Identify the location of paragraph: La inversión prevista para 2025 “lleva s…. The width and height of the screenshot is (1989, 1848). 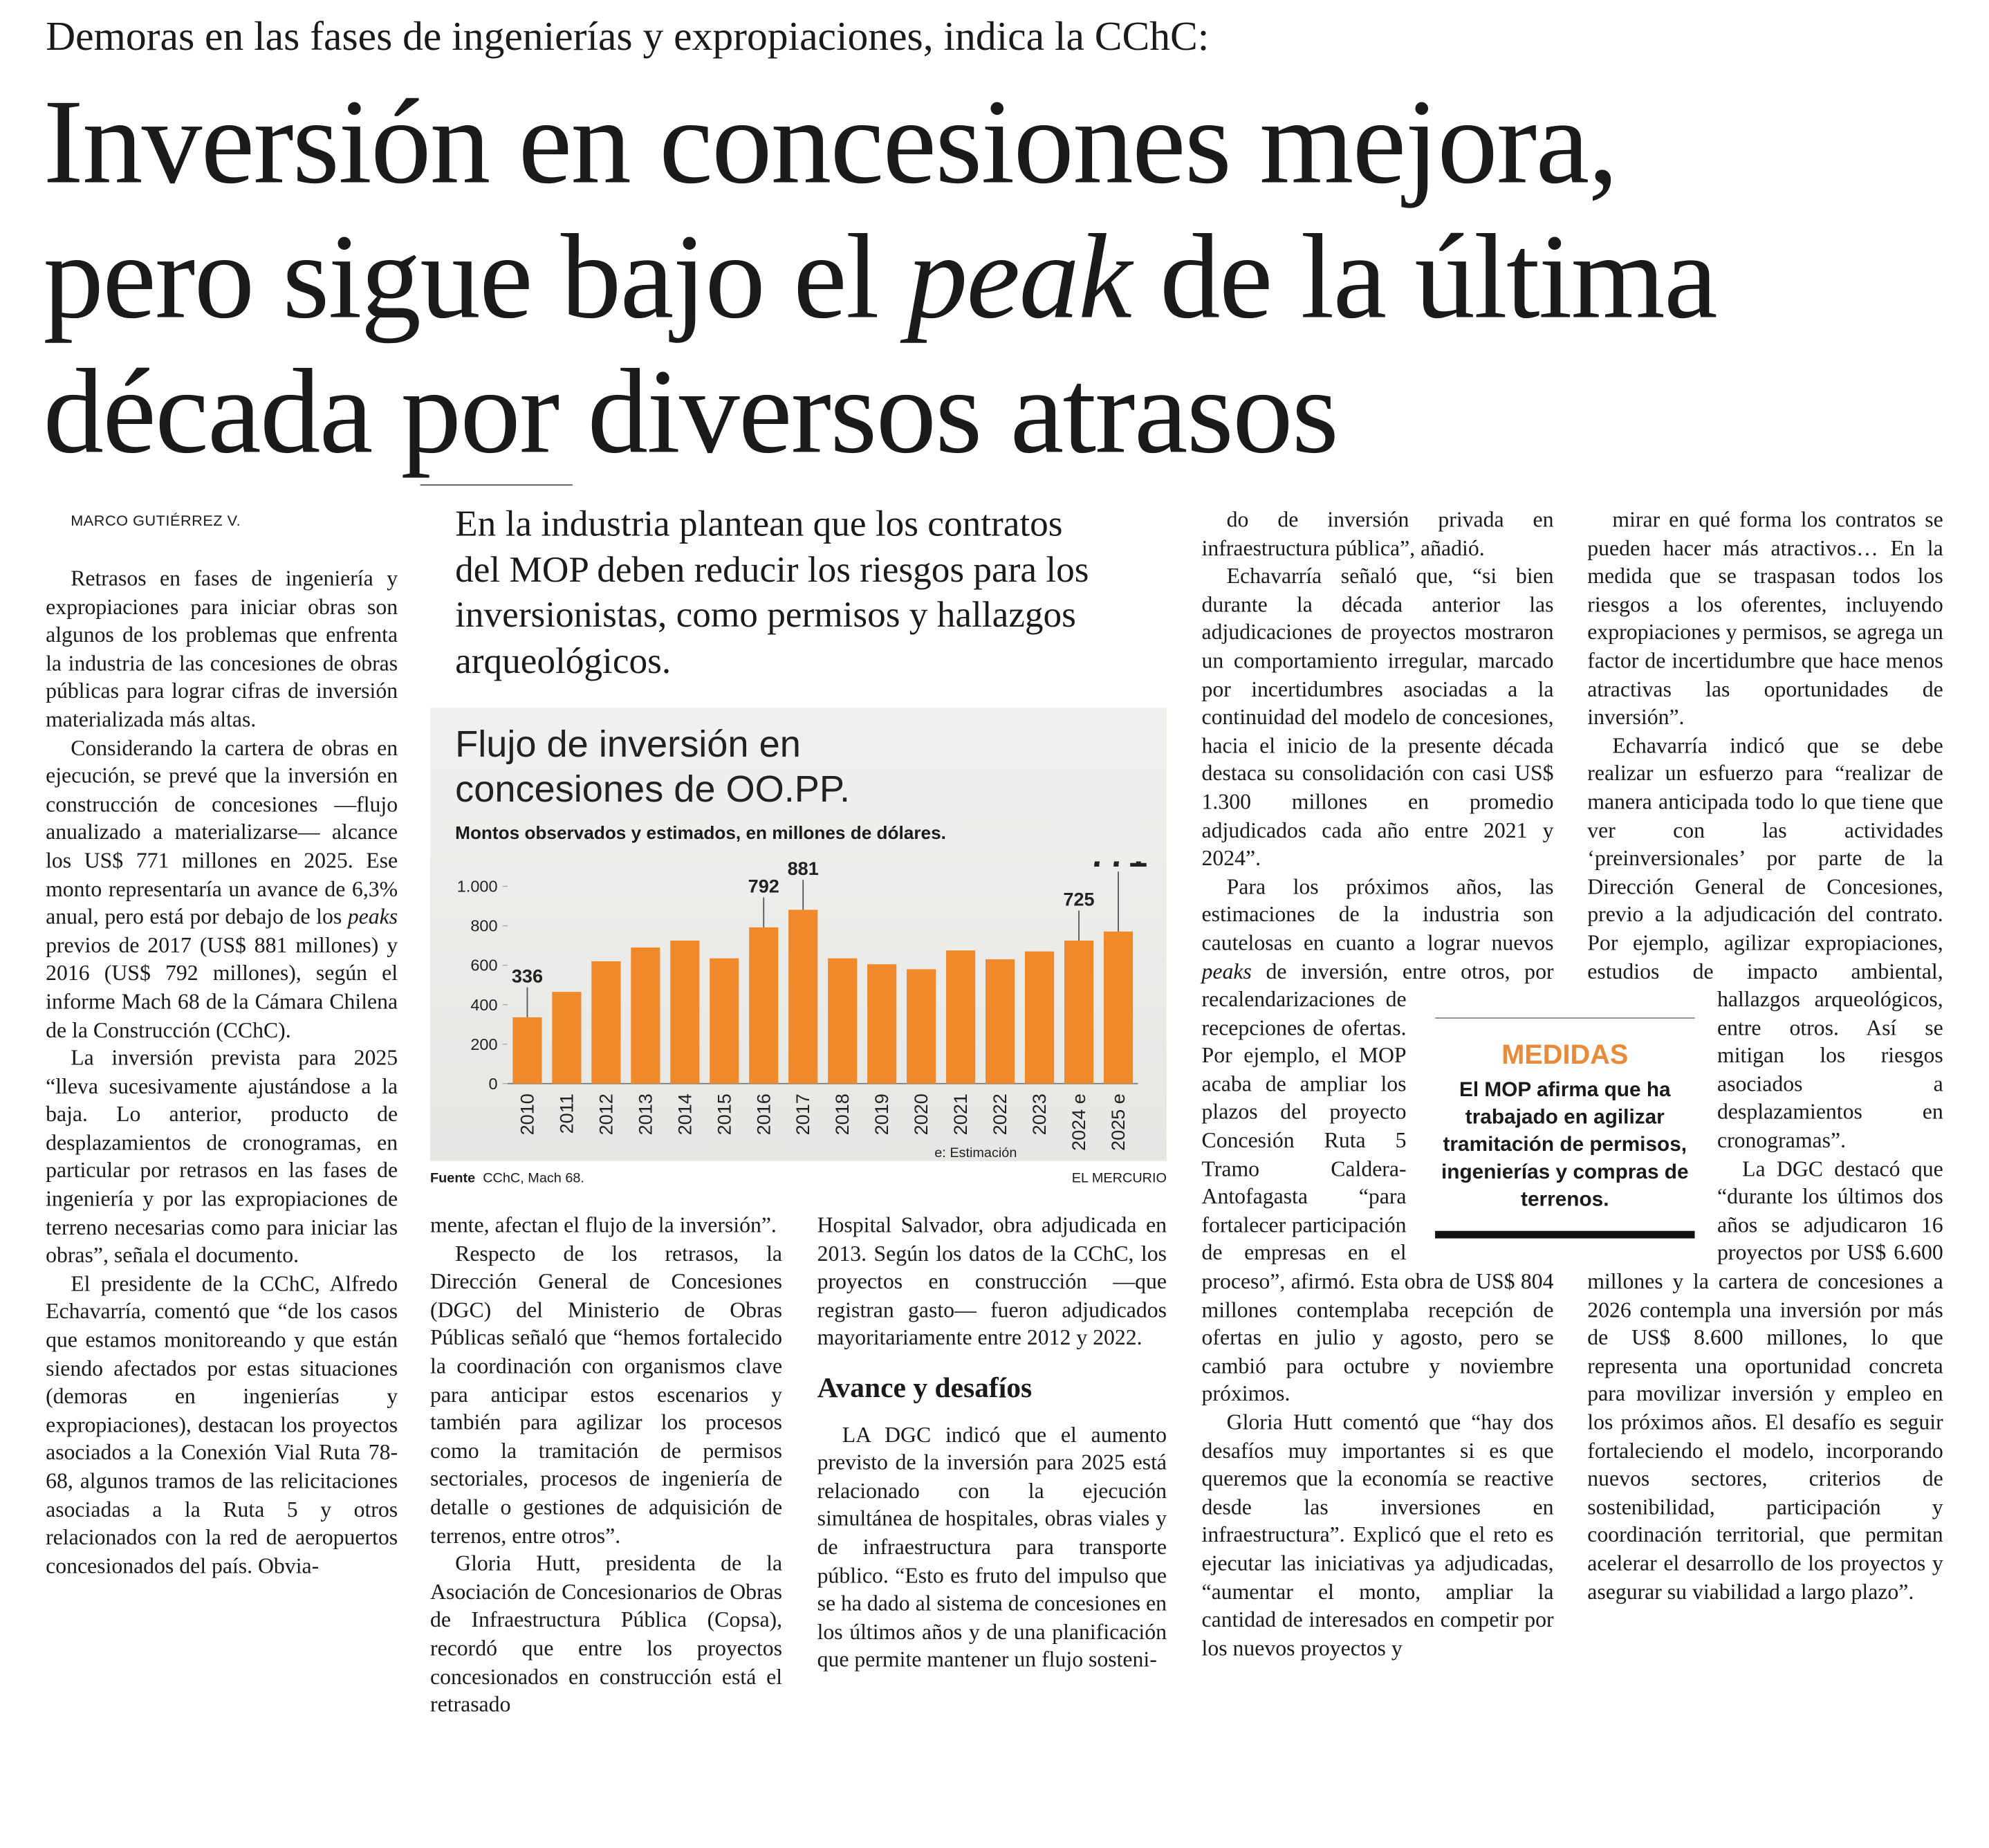
(222, 1156).